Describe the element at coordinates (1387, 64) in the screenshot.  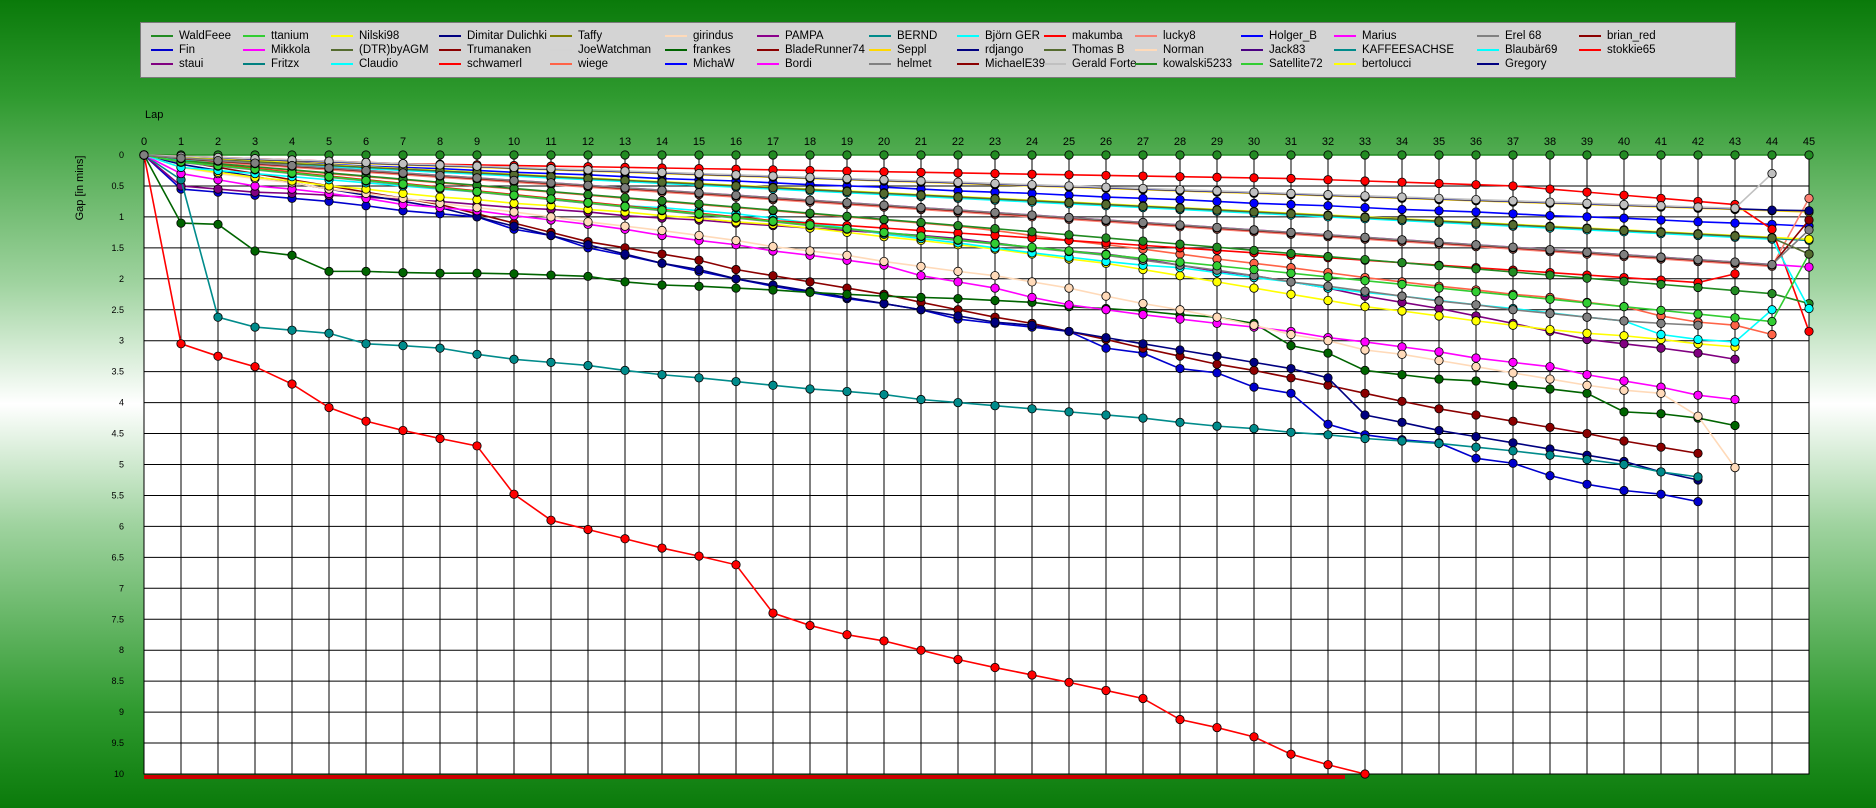
I see `legend-label: bertolucci` at that location.